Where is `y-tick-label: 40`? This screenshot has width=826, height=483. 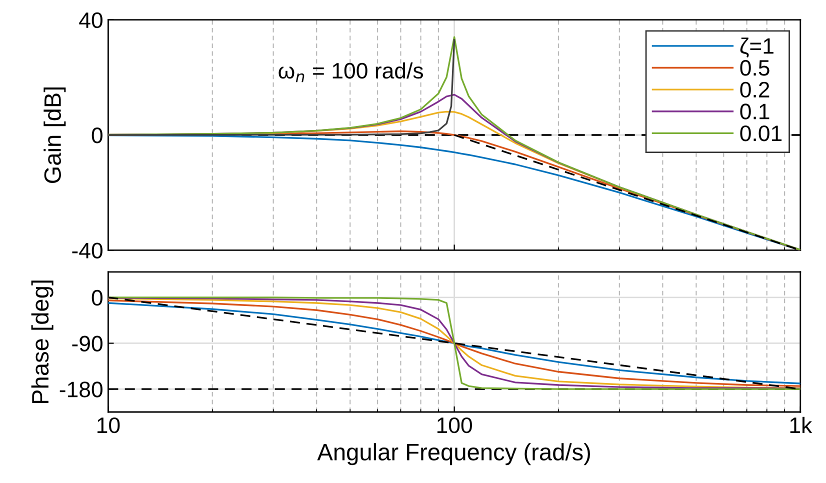
y-tick-label: 40 is located at coordinates (90, 20).